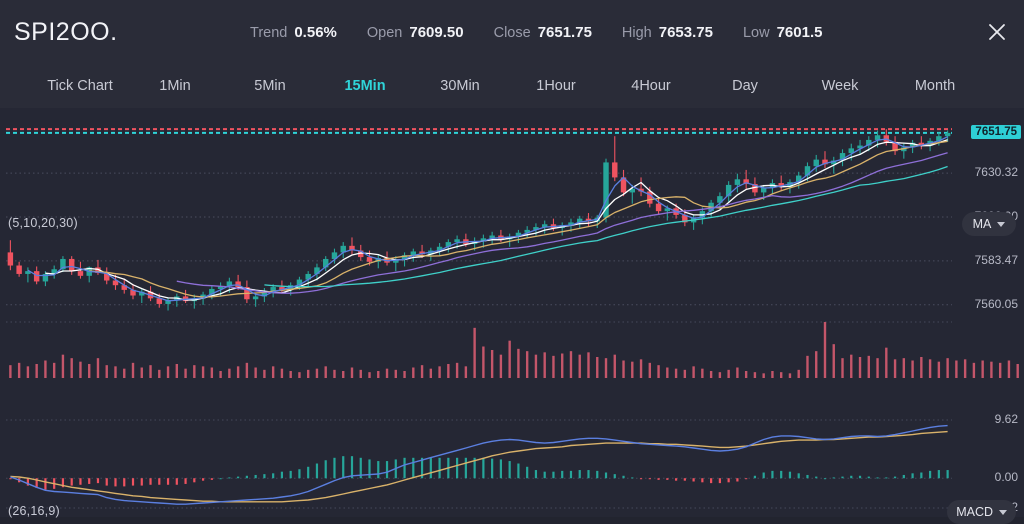 This screenshot has height=524, width=1024. I want to click on tab-1hour: 1Hour, so click(556, 86).